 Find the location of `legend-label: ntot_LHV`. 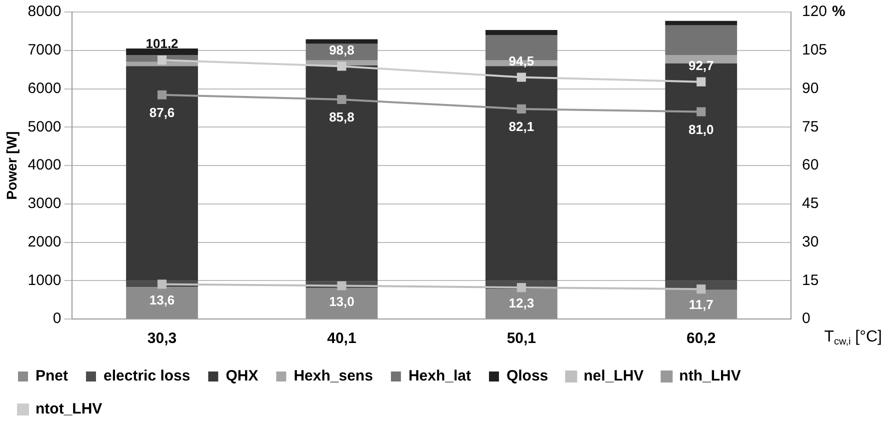

legend-label: ntot_LHV is located at coordinates (69, 409).